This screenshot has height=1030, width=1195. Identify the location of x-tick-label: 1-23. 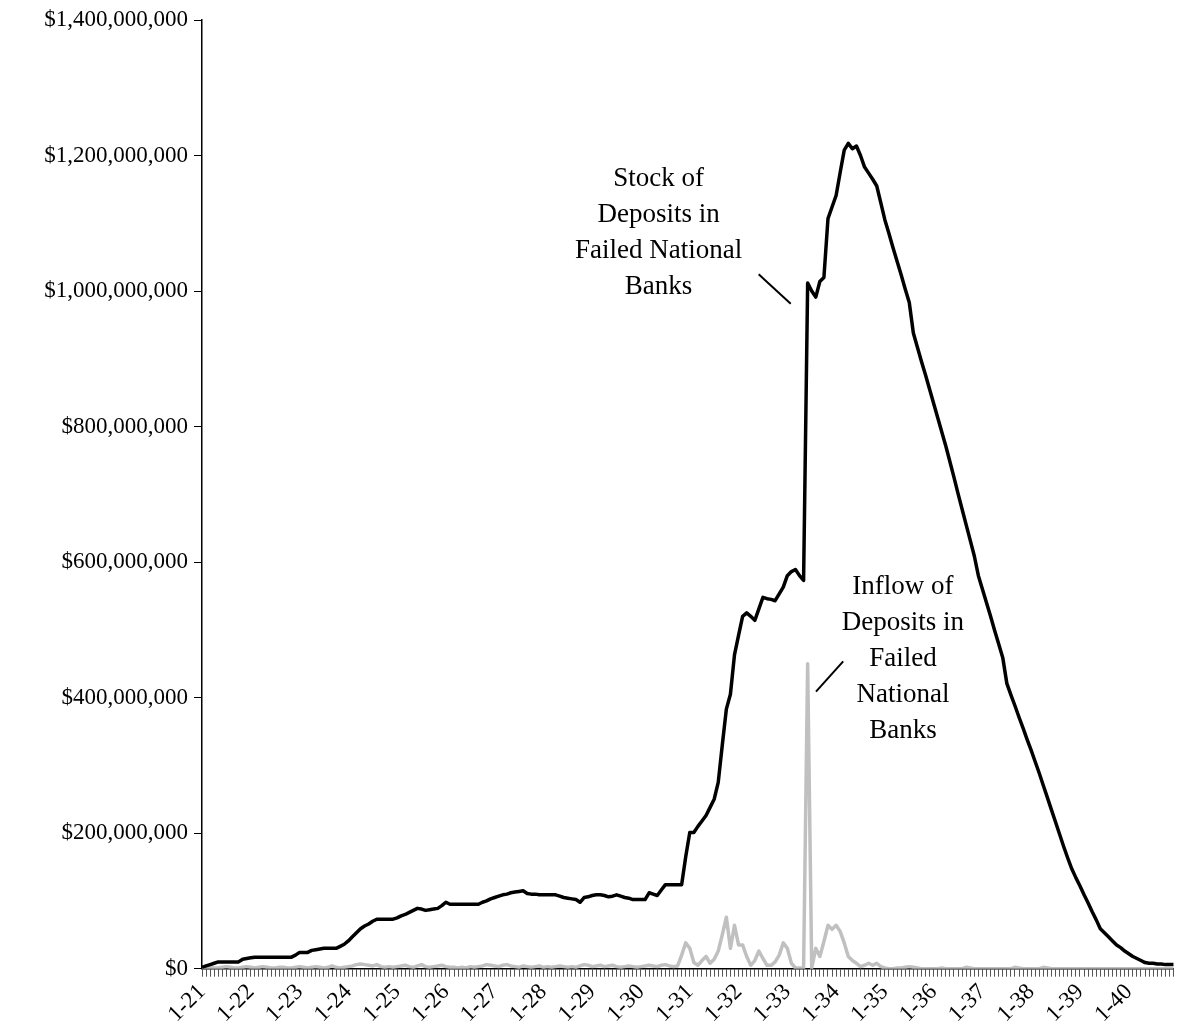
(283, 1002).